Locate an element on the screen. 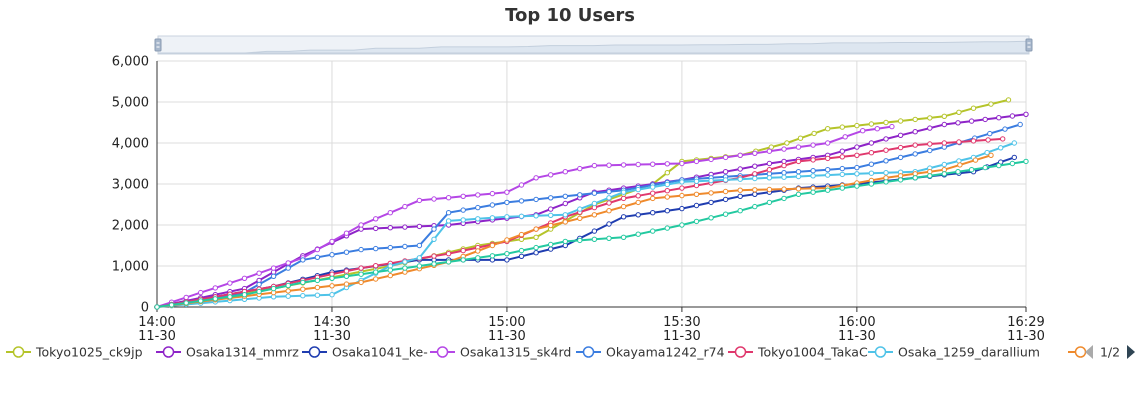 The height and width of the screenshot is (400, 1140). datazoom-handle-left is located at coordinates (158, 45).